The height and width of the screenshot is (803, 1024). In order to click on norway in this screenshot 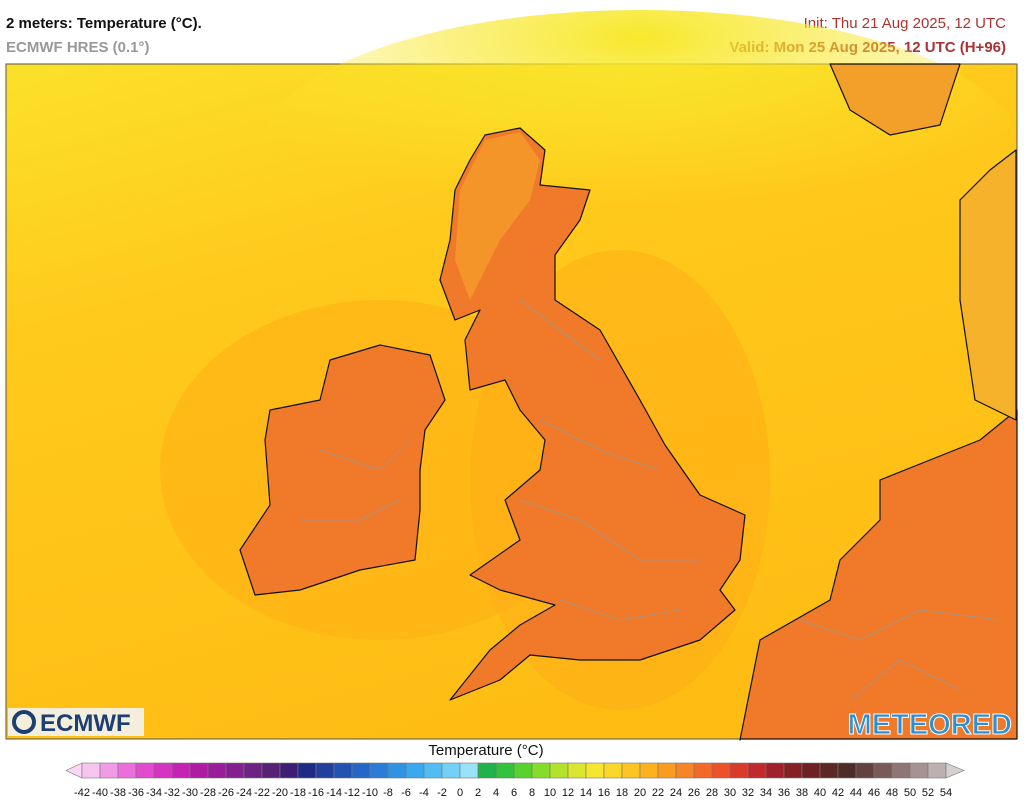, I will do `click(895, 99)`.